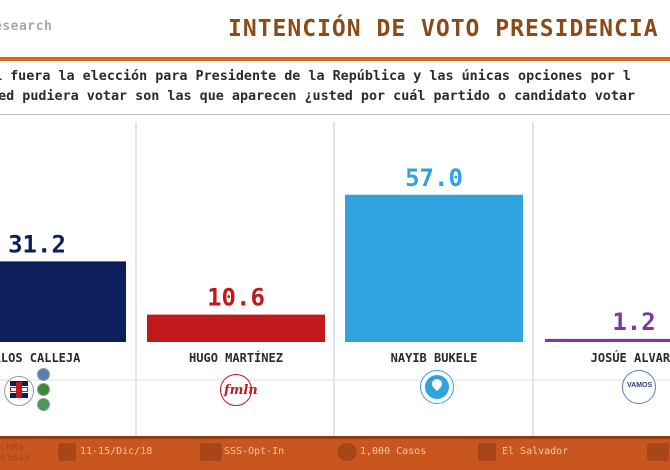 The width and height of the screenshot is (670, 470). Describe the element at coordinates (116, 451) in the screenshot. I see `footer-date: 11-15/Dic/18` at that location.